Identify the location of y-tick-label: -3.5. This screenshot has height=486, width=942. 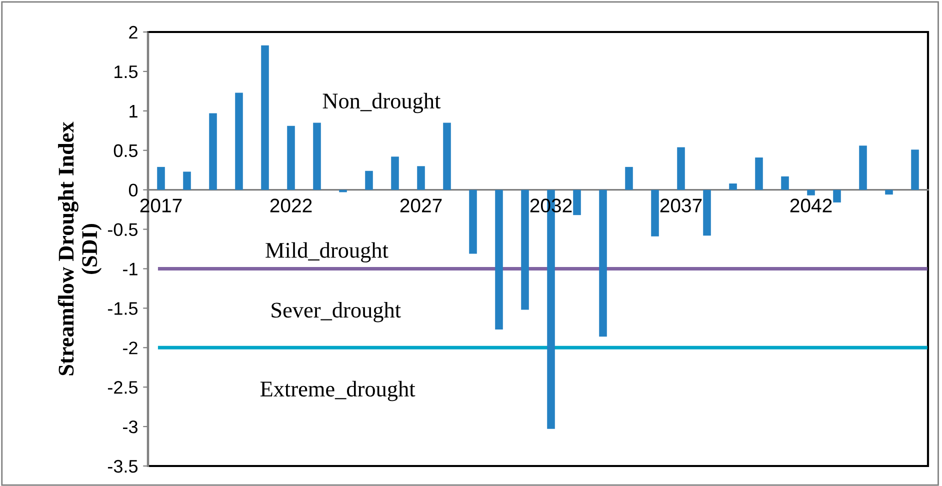
(123, 466).